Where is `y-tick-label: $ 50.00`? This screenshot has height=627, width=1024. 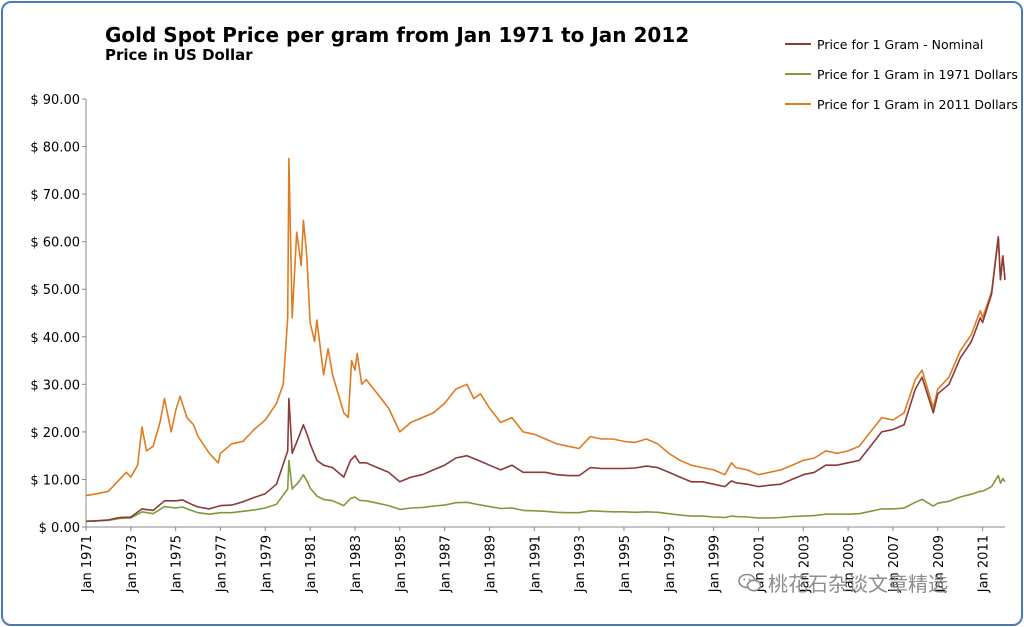 y-tick-label: $ 50.00 is located at coordinates (55, 290).